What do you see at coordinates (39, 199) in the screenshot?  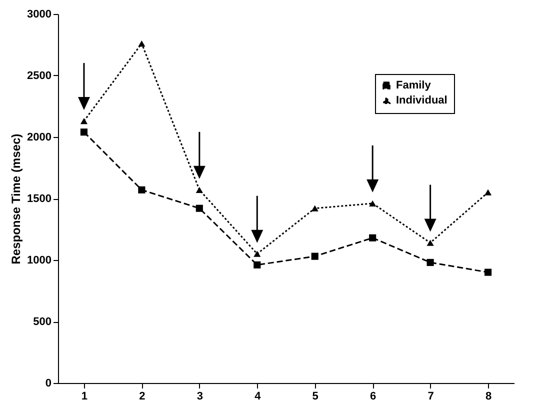 I see `y-tick-label: 1500` at bounding box center [39, 199].